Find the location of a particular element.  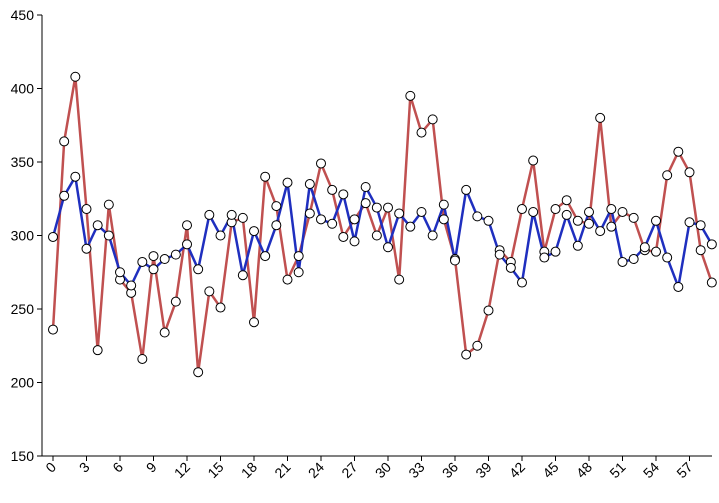

x-tick-label: 15 is located at coordinates (215, 470).